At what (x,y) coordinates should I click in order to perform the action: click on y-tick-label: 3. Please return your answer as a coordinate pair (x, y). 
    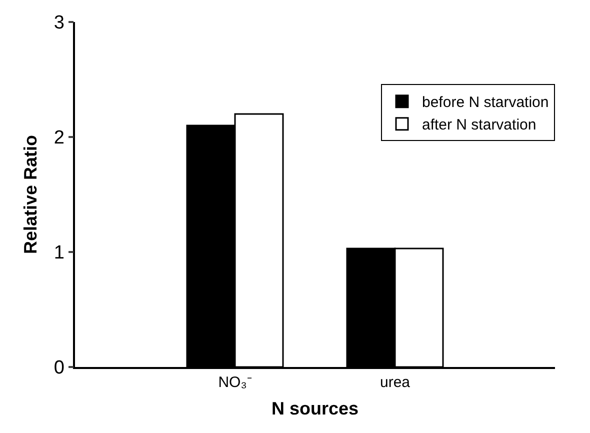
    Looking at the image, I should click on (59, 23).